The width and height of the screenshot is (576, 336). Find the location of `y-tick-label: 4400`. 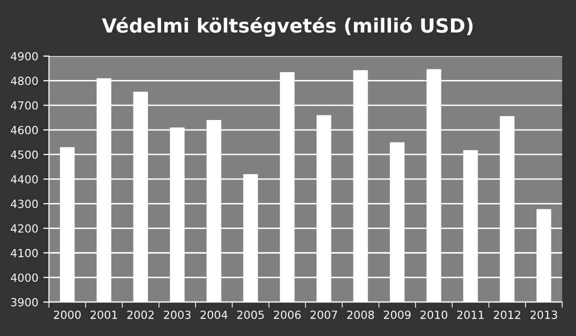

y-tick-label: 4400 is located at coordinates (24, 179).